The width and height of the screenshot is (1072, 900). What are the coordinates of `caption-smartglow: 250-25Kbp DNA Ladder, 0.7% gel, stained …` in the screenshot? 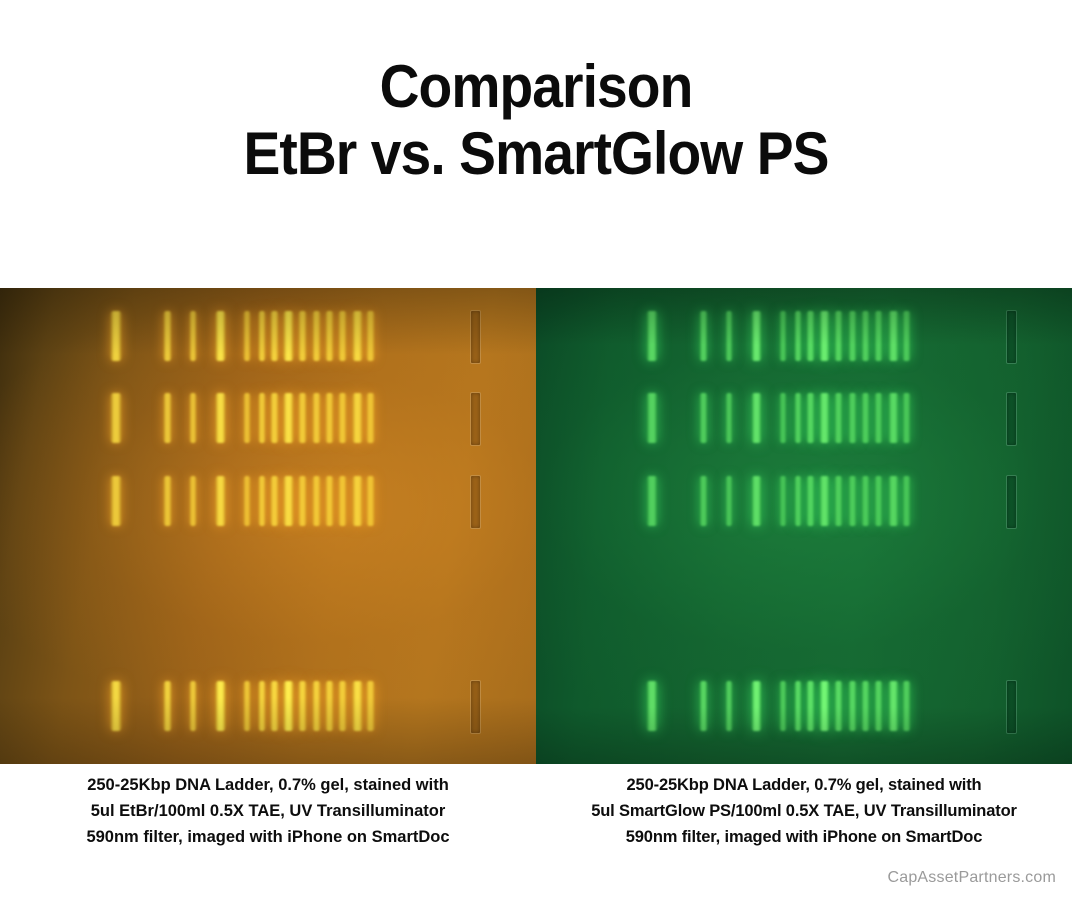 It's located at (804, 817).